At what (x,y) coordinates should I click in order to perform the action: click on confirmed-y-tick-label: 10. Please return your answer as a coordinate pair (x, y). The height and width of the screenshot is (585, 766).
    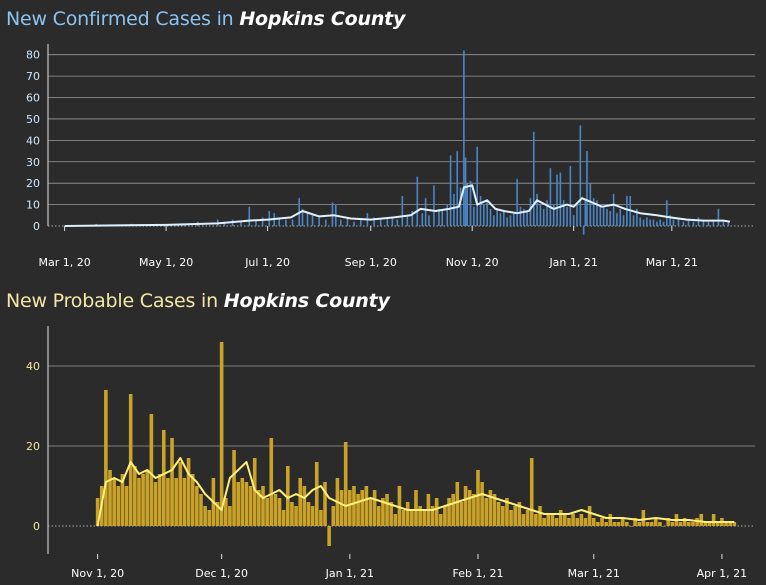
    Looking at the image, I should click on (33, 205).